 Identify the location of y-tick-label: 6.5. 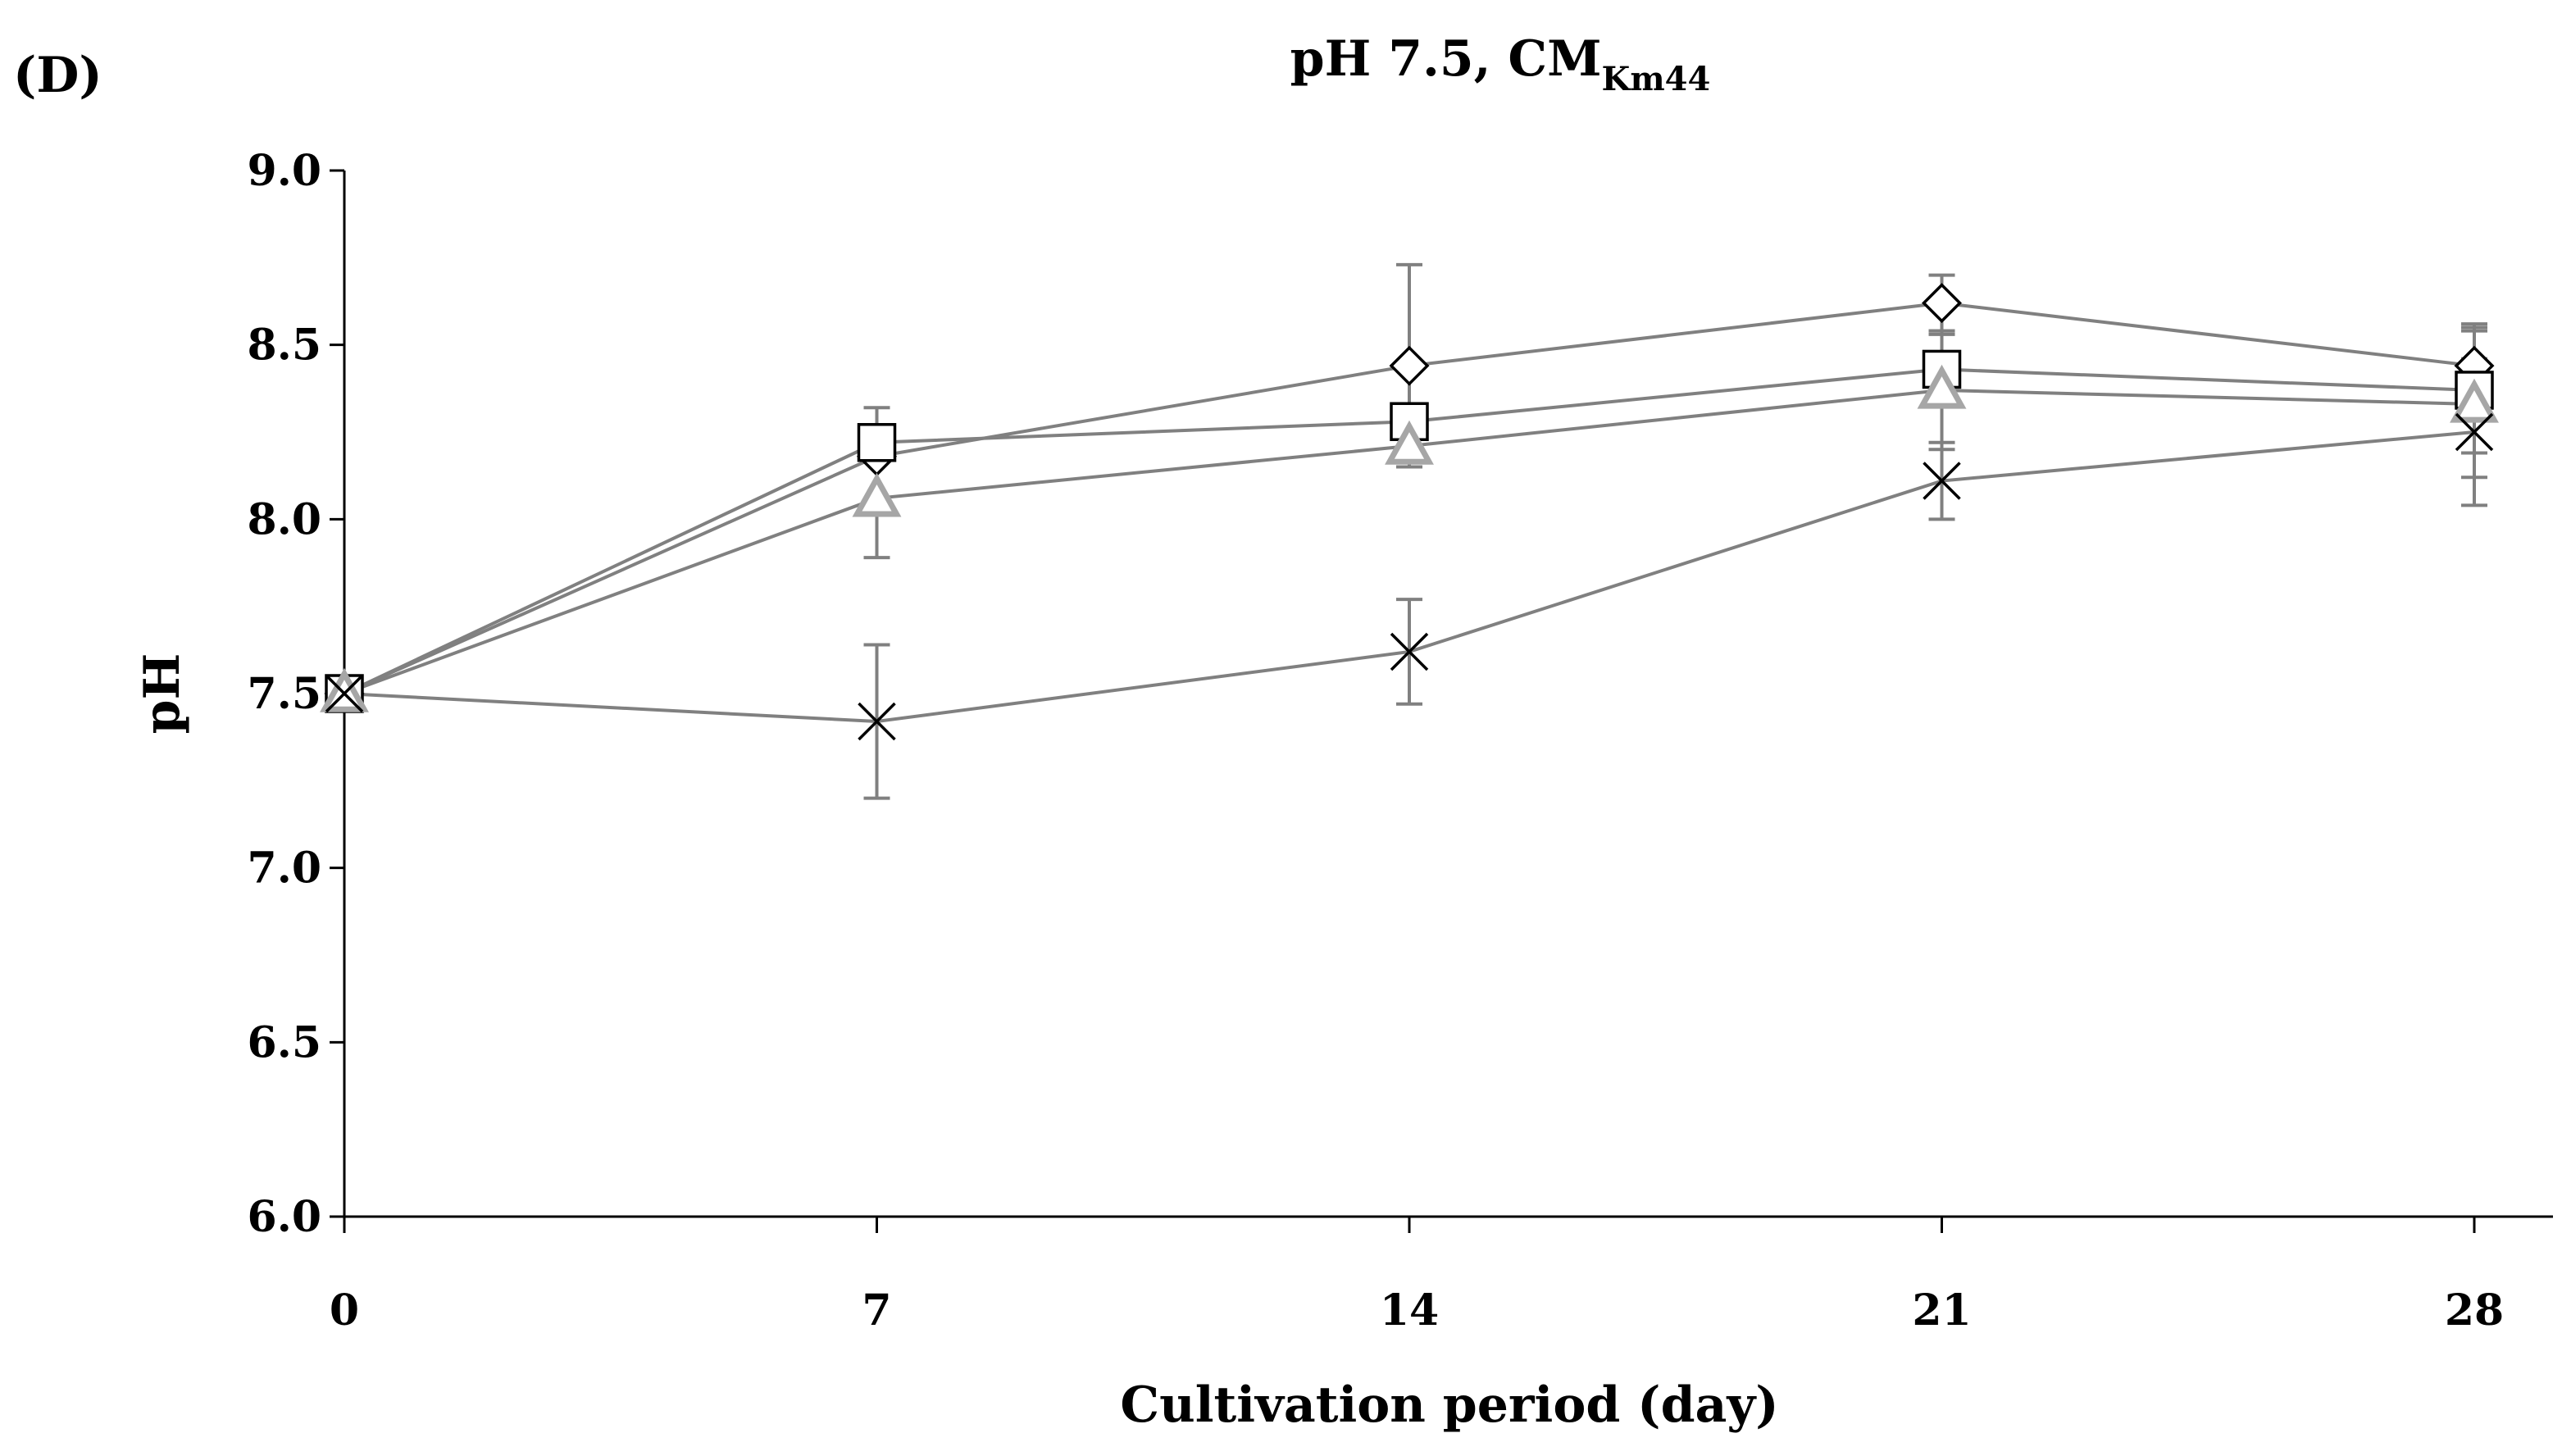
(284, 1042).